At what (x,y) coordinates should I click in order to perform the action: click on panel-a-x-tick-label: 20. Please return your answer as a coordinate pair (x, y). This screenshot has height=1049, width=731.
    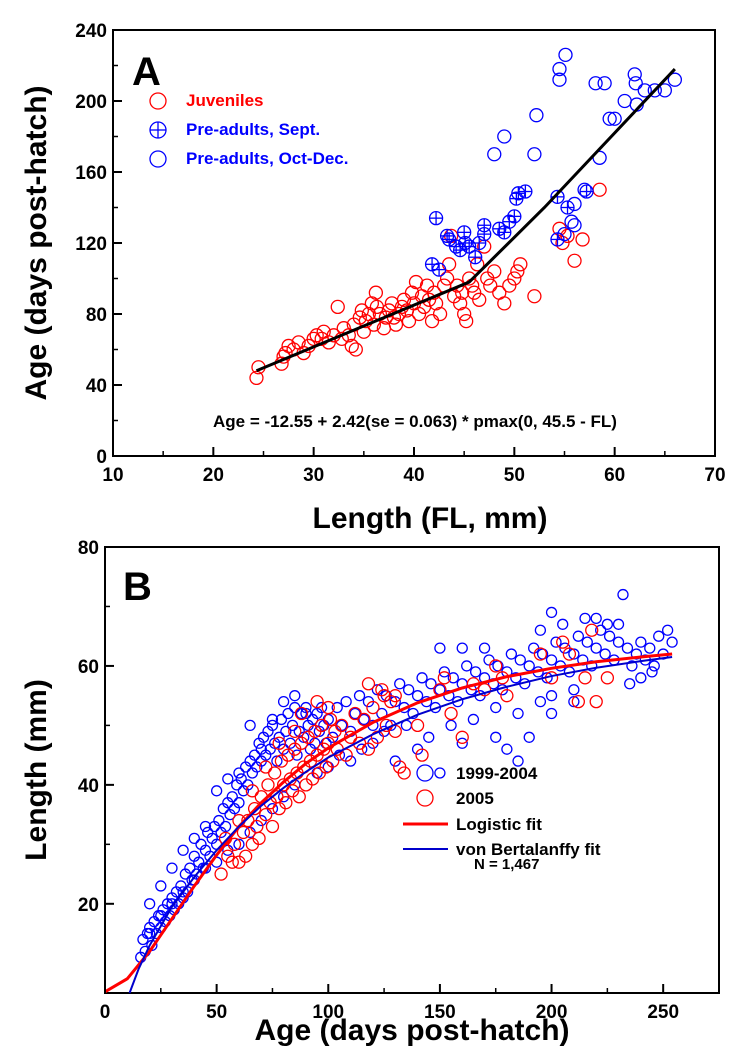
    Looking at the image, I should click on (213, 475).